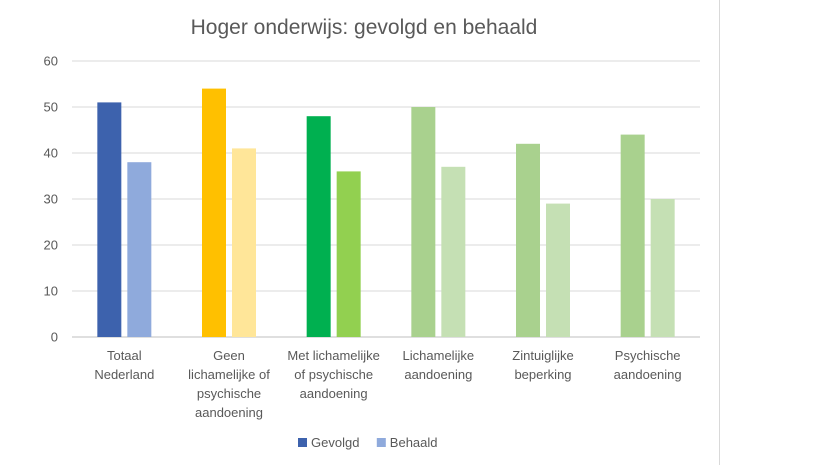  Describe the element at coordinates (51, 291) in the screenshot. I see `y-tick-label: 10` at that location.